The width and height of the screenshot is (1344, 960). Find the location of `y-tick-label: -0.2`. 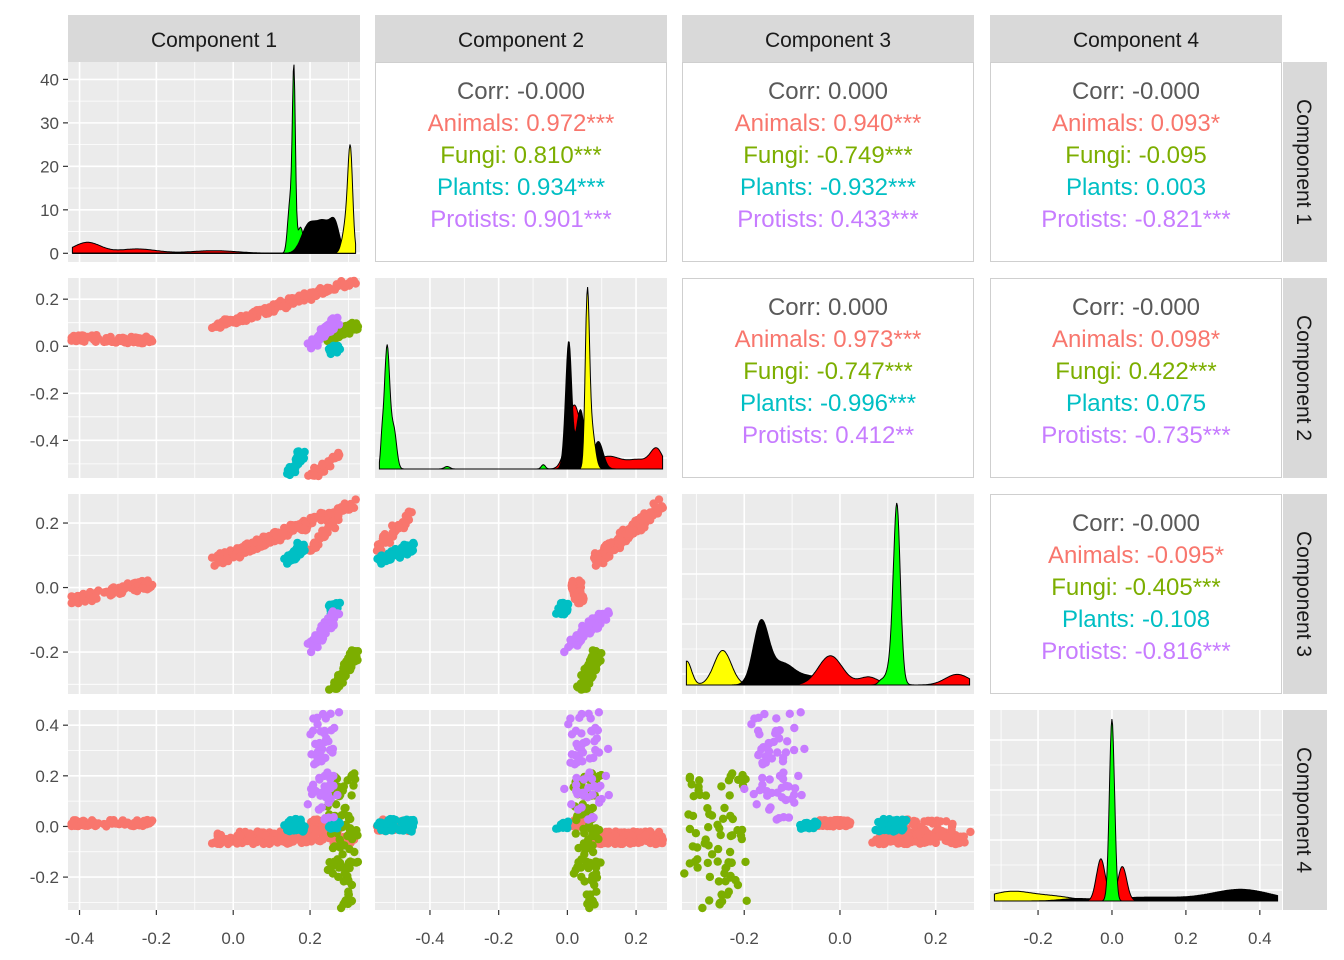

y-tick-label: -0.2 is located at coordinates (44, 393).